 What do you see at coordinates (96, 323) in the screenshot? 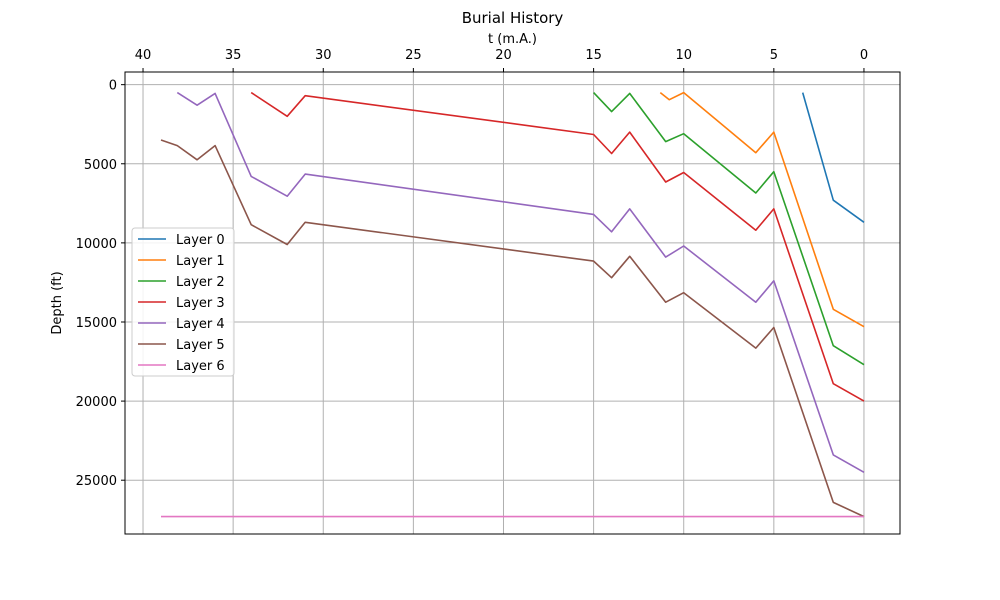
I see `y-tick-label: 15000` at bounding box center [96, 323].